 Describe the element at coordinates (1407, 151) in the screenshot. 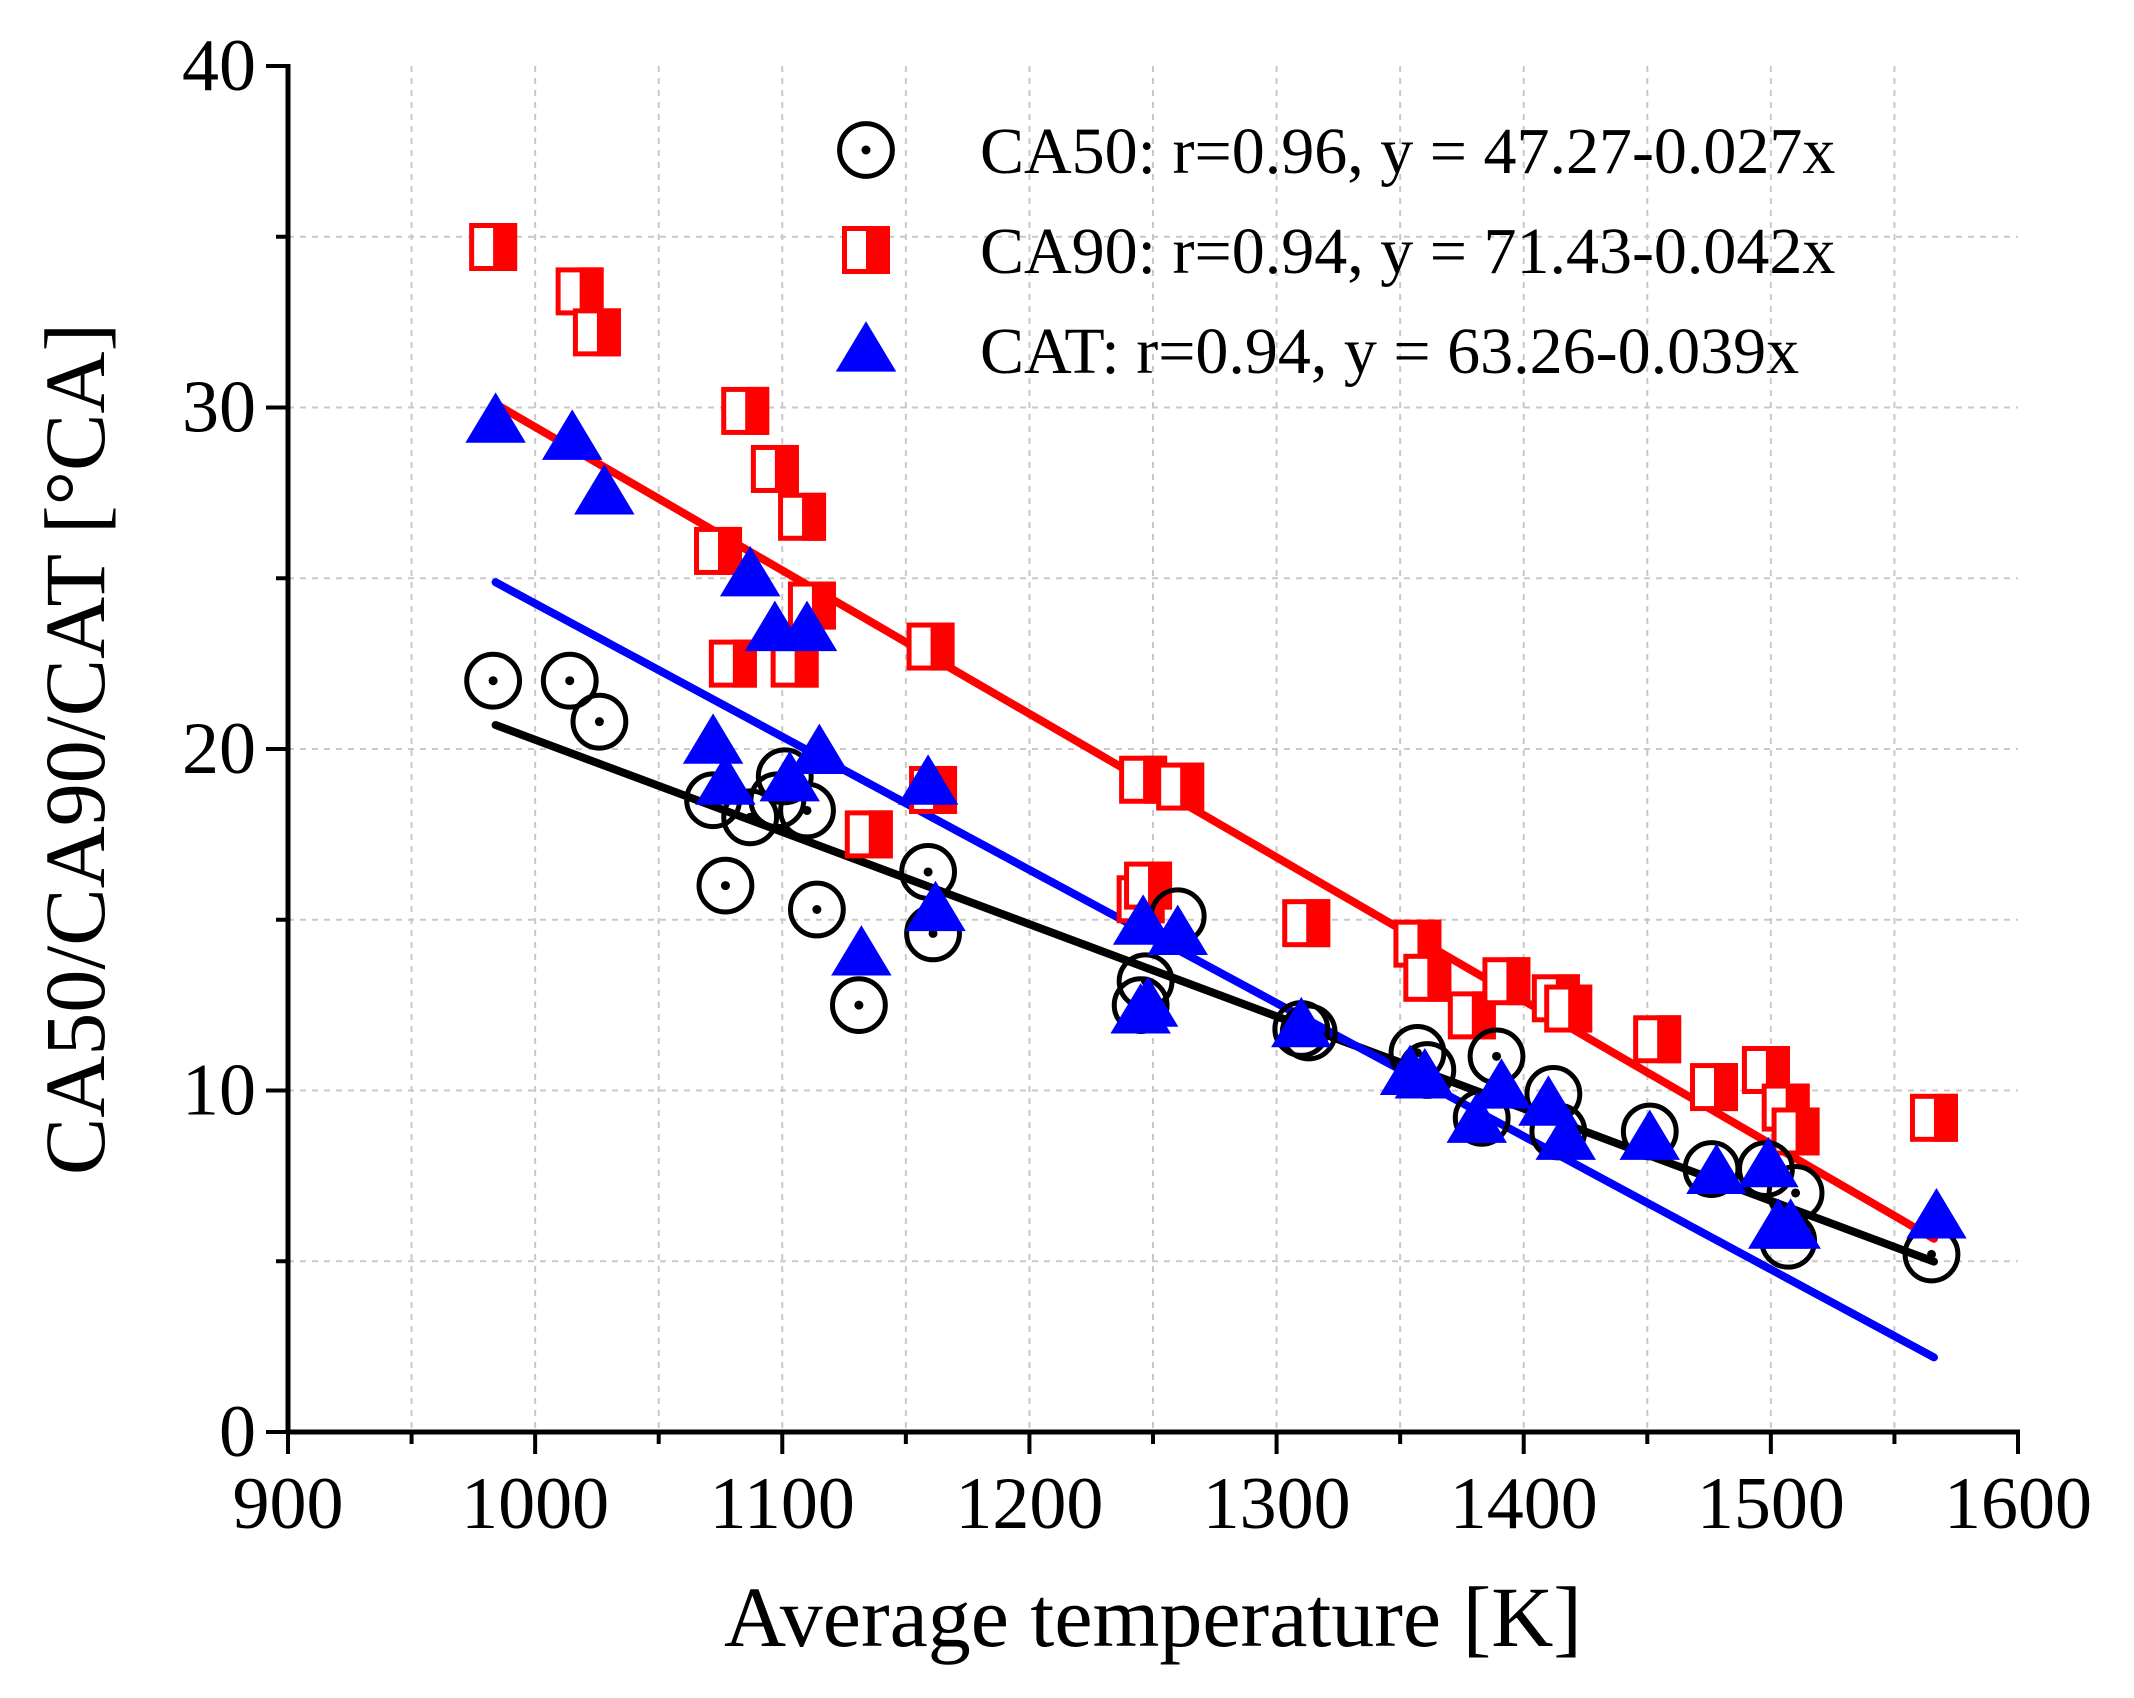

I see `legend-label-ca50: CA50: r=0.96, y = 47.27-0.027x` at that location.